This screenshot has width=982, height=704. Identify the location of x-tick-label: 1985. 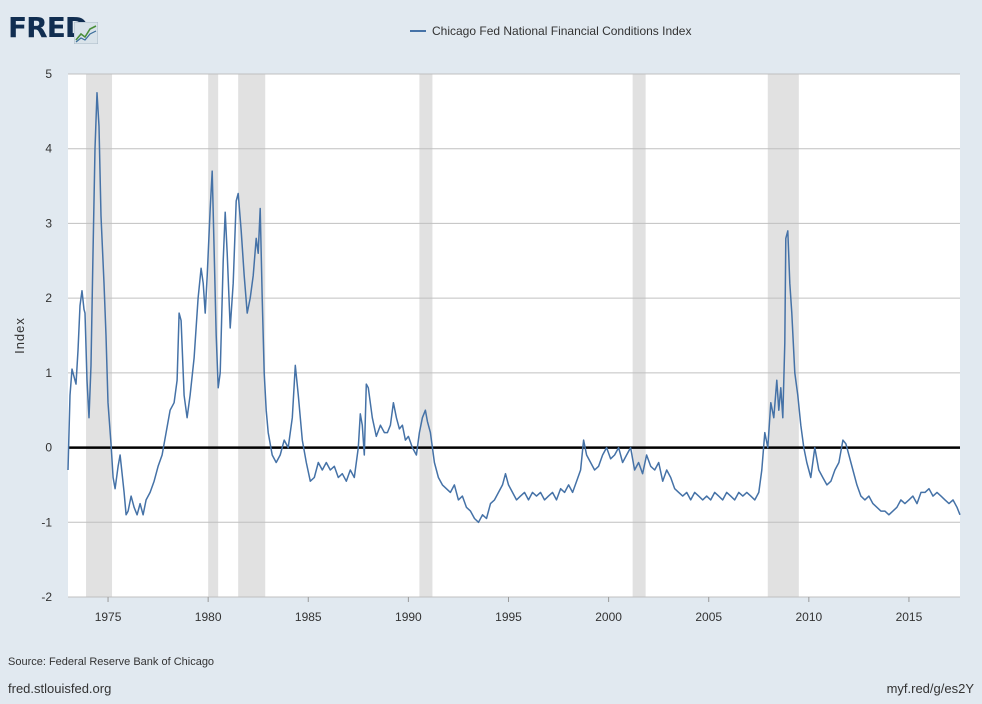
(308, 617).